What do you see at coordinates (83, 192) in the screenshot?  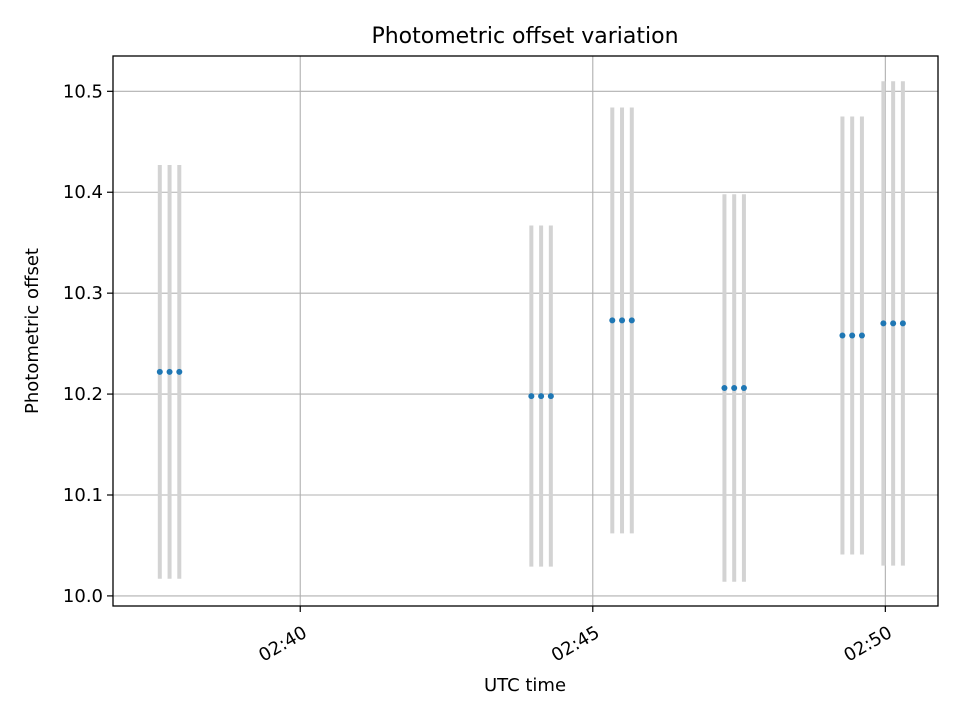 I see `y-tick-label: 10.4` at bounding box center [83, 192].